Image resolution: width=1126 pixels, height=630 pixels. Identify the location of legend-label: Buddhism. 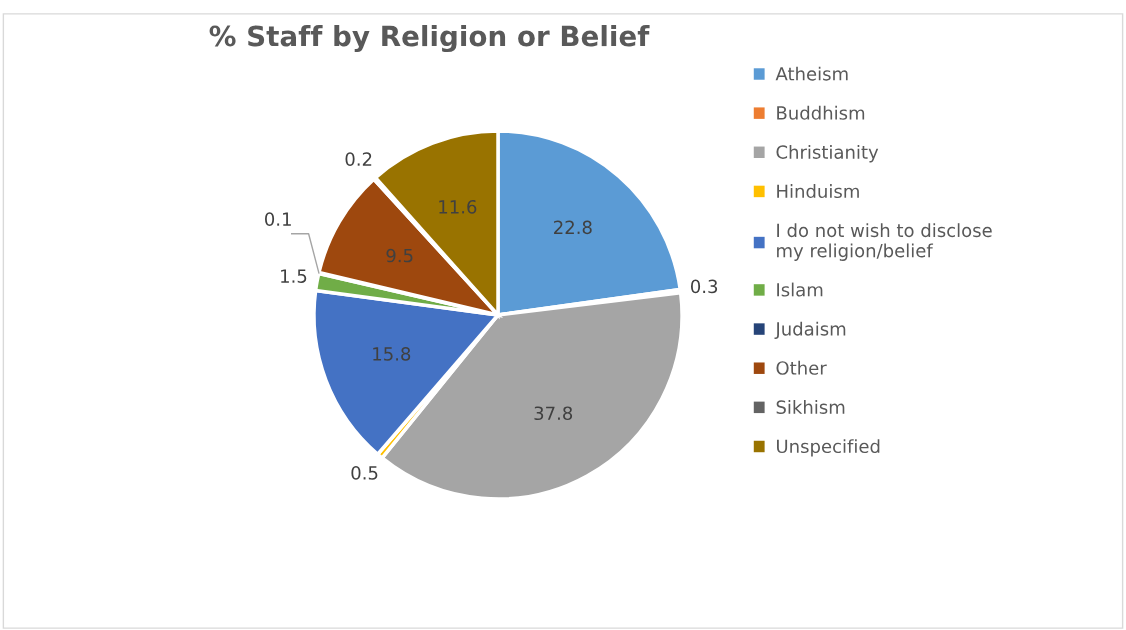
(821, 112).